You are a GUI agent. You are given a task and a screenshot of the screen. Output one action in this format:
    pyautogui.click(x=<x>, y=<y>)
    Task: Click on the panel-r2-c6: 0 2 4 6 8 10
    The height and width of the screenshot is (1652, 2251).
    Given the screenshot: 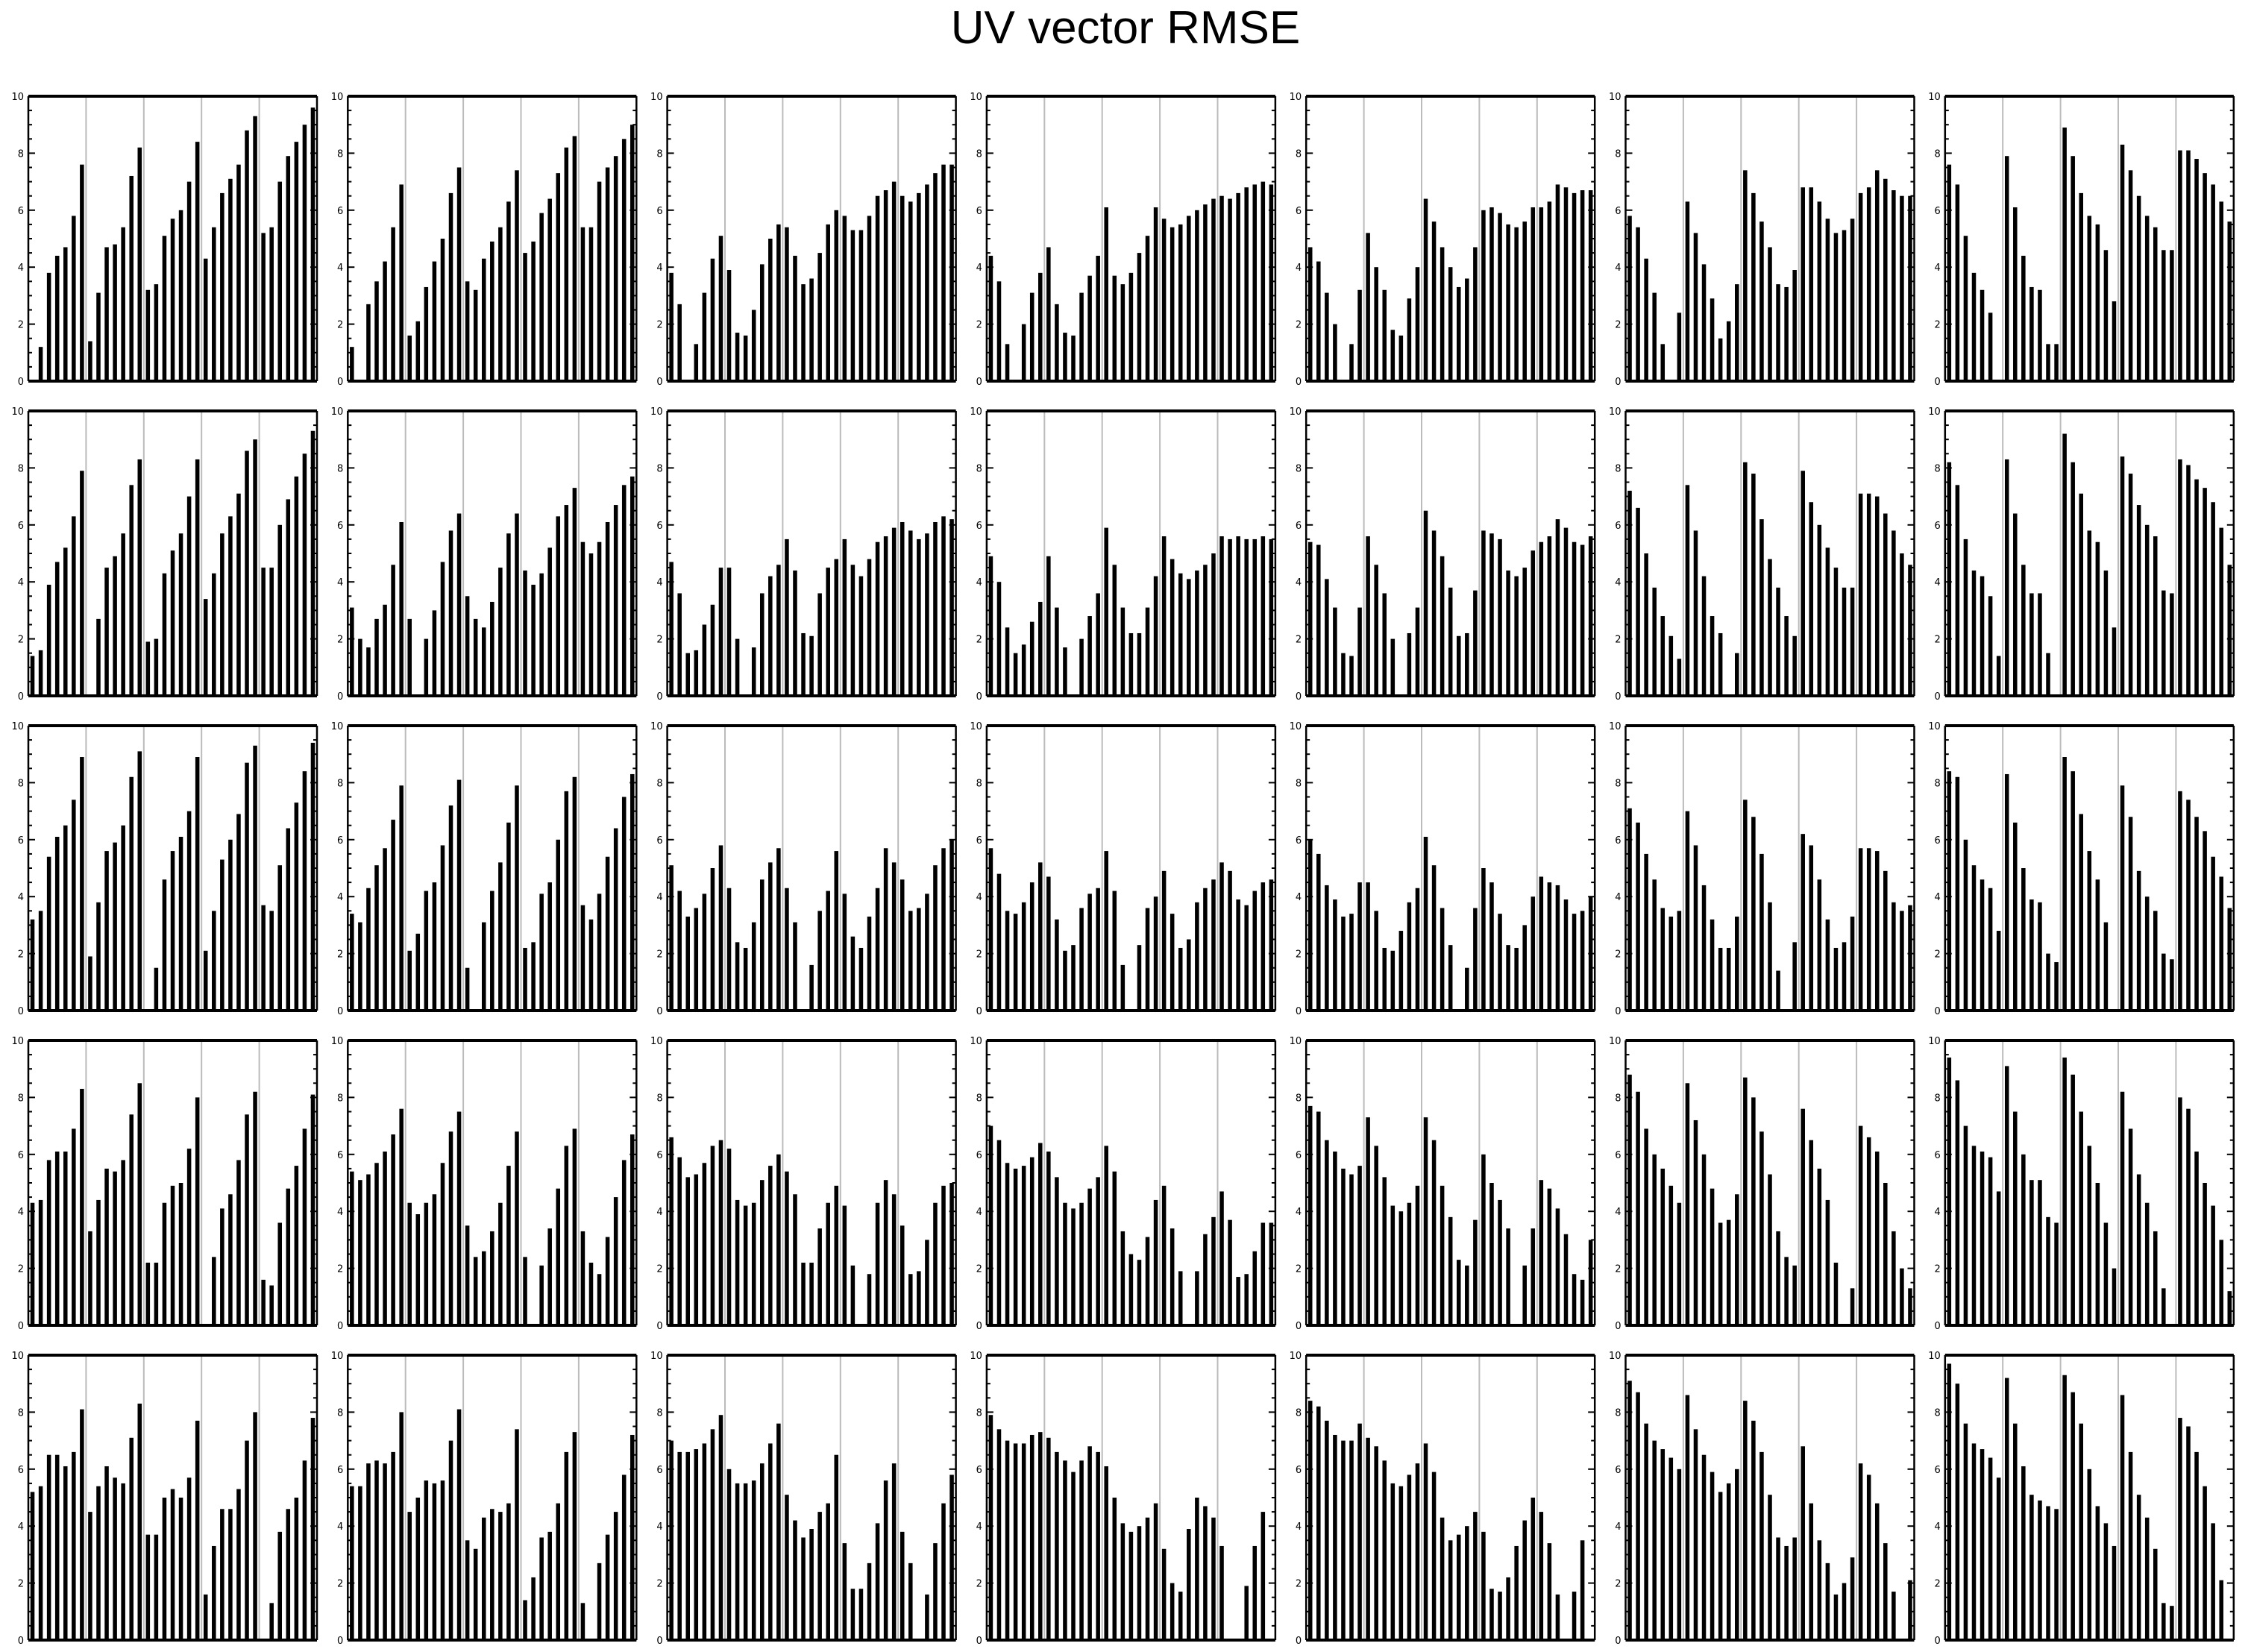 What is the action you would take?
    pyautogui.click(x=1762, y=554)
    